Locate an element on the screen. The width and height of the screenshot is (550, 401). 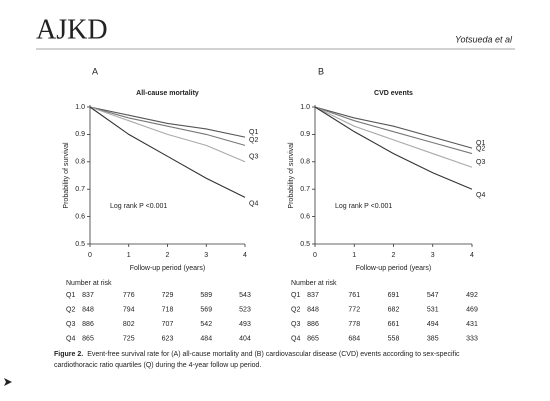
risk-value: 558 is located at coordinates (394, 338).